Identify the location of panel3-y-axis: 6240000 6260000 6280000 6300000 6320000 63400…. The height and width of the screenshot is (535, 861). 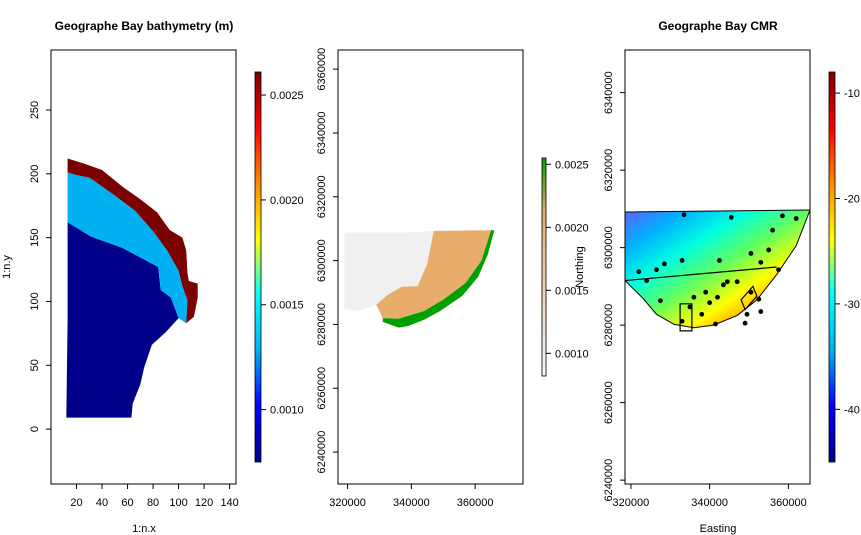
(614, 286).